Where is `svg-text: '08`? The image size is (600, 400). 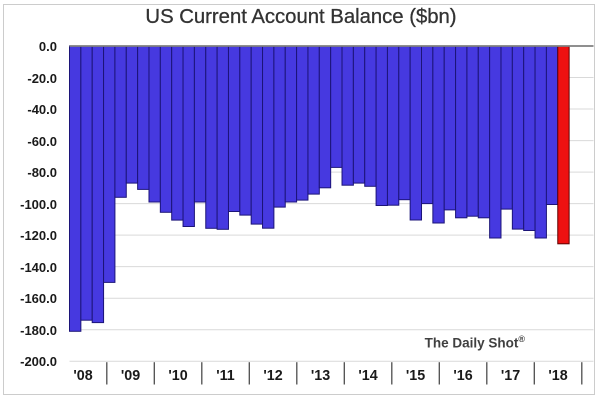 svg-text: '08 is located at coordinates (82, 376).